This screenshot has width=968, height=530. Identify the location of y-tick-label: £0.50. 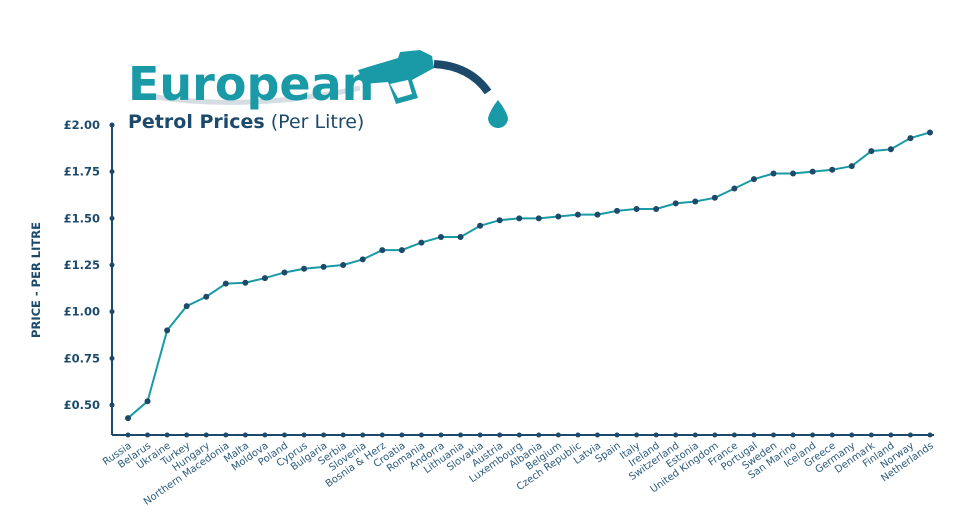
(82, 405).